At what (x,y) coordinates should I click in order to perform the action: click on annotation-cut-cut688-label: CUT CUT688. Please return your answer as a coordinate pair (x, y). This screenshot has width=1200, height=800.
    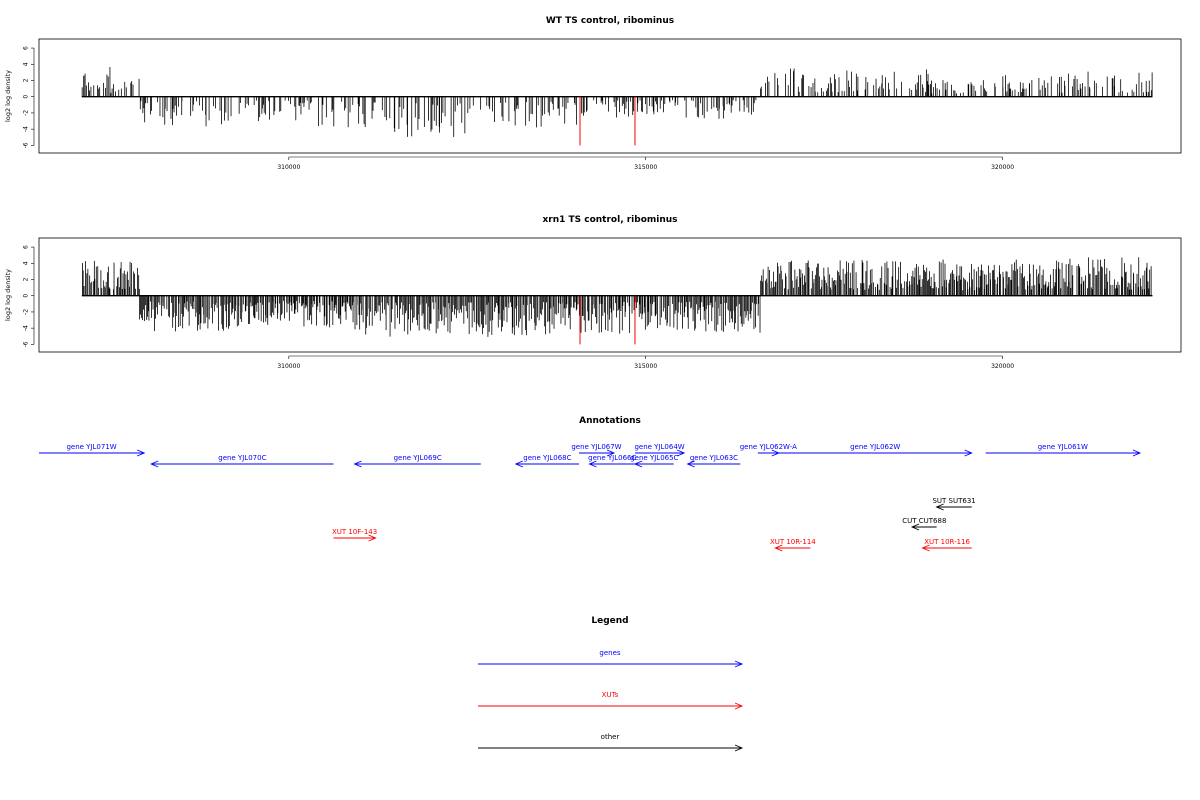
    Looking at the image, I should click on (924, 521).